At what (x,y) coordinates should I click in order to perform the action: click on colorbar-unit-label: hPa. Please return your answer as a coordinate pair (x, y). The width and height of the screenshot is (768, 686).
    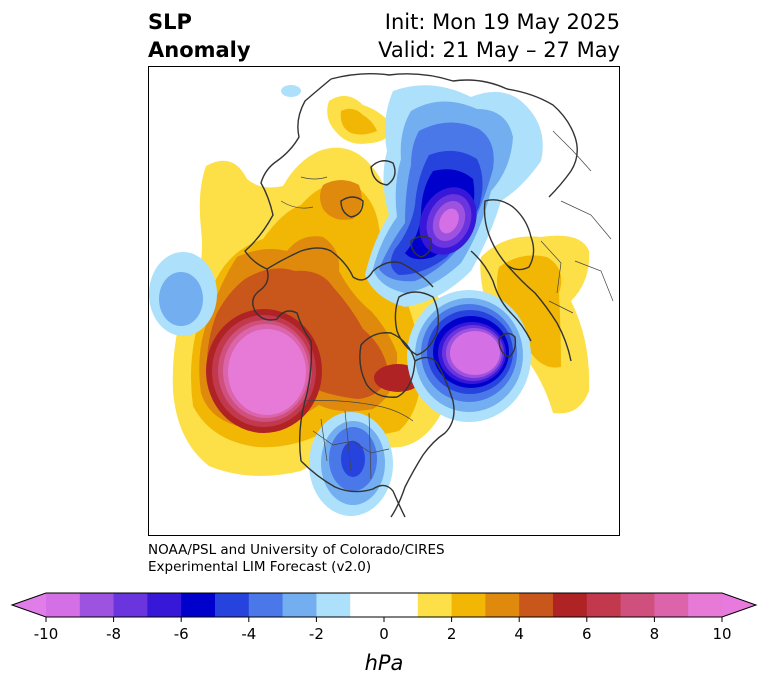
    Looking at the image, I should click on (384, 663).